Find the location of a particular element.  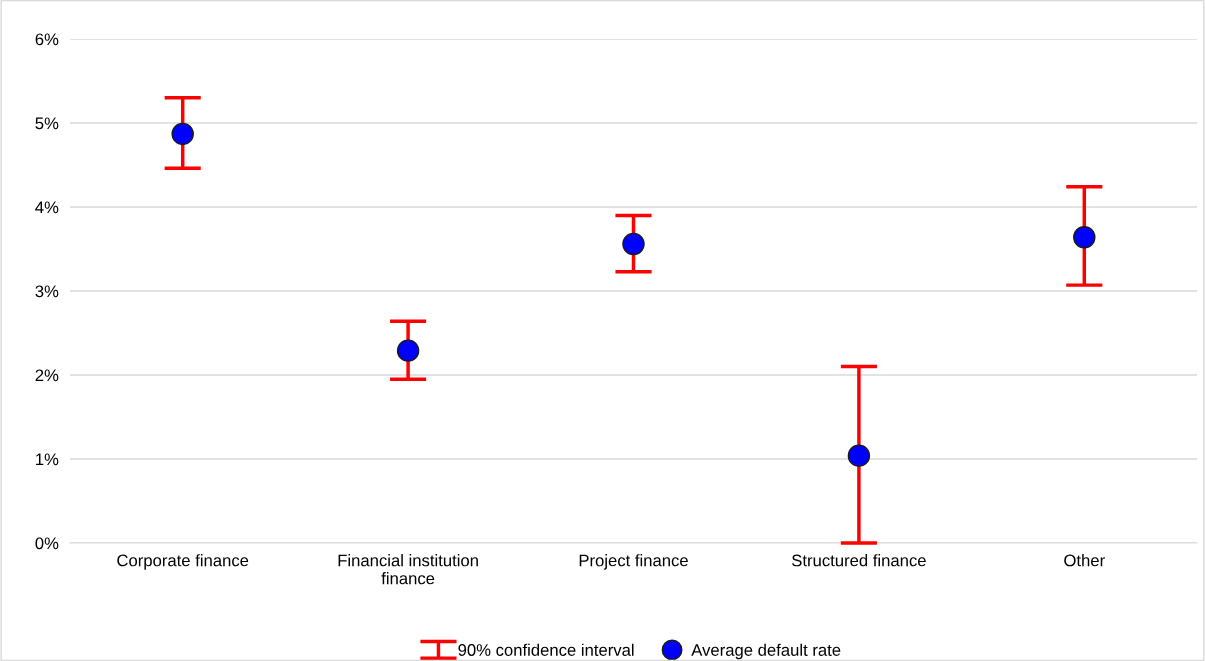

x-tick-label: Financial institution finance is located at coordinates (408, 569).